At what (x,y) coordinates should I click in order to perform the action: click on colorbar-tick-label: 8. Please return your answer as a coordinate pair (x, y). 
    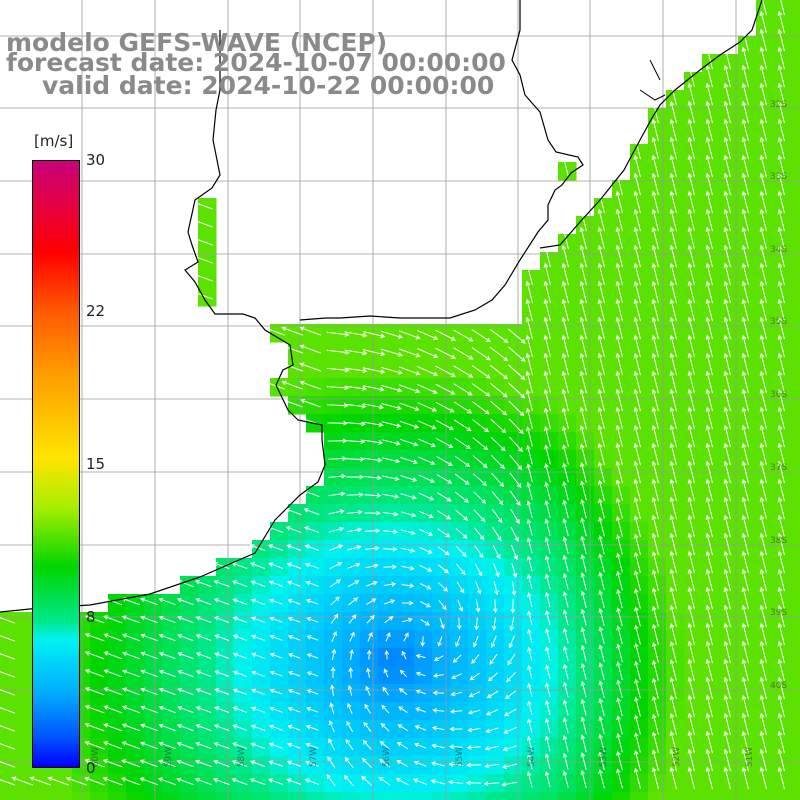
    Looking at the image, I should click on (91, 617).